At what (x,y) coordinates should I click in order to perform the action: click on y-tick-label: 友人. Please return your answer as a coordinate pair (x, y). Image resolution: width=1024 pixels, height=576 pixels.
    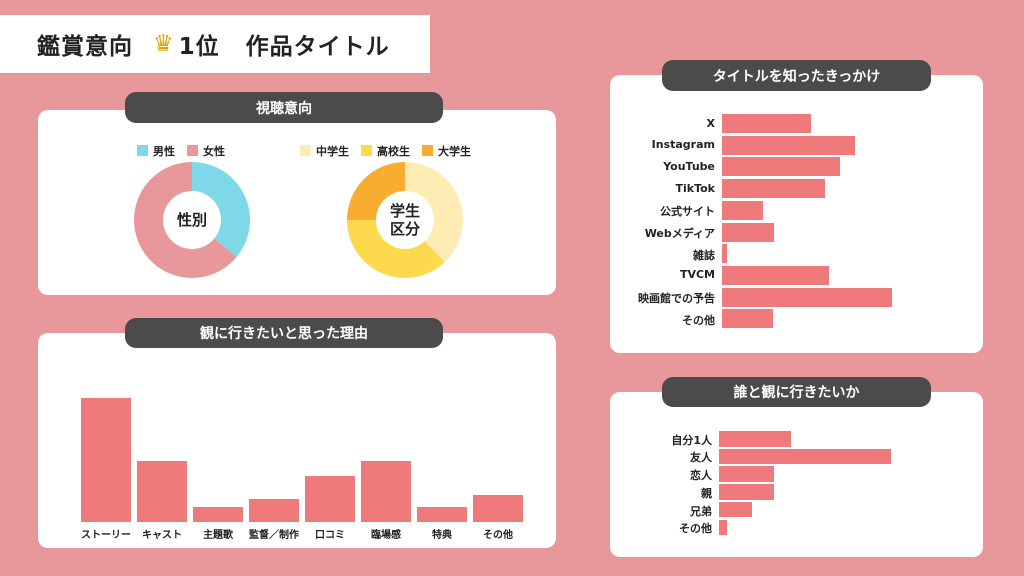
    Looking at the image, I should click on (701, 458).